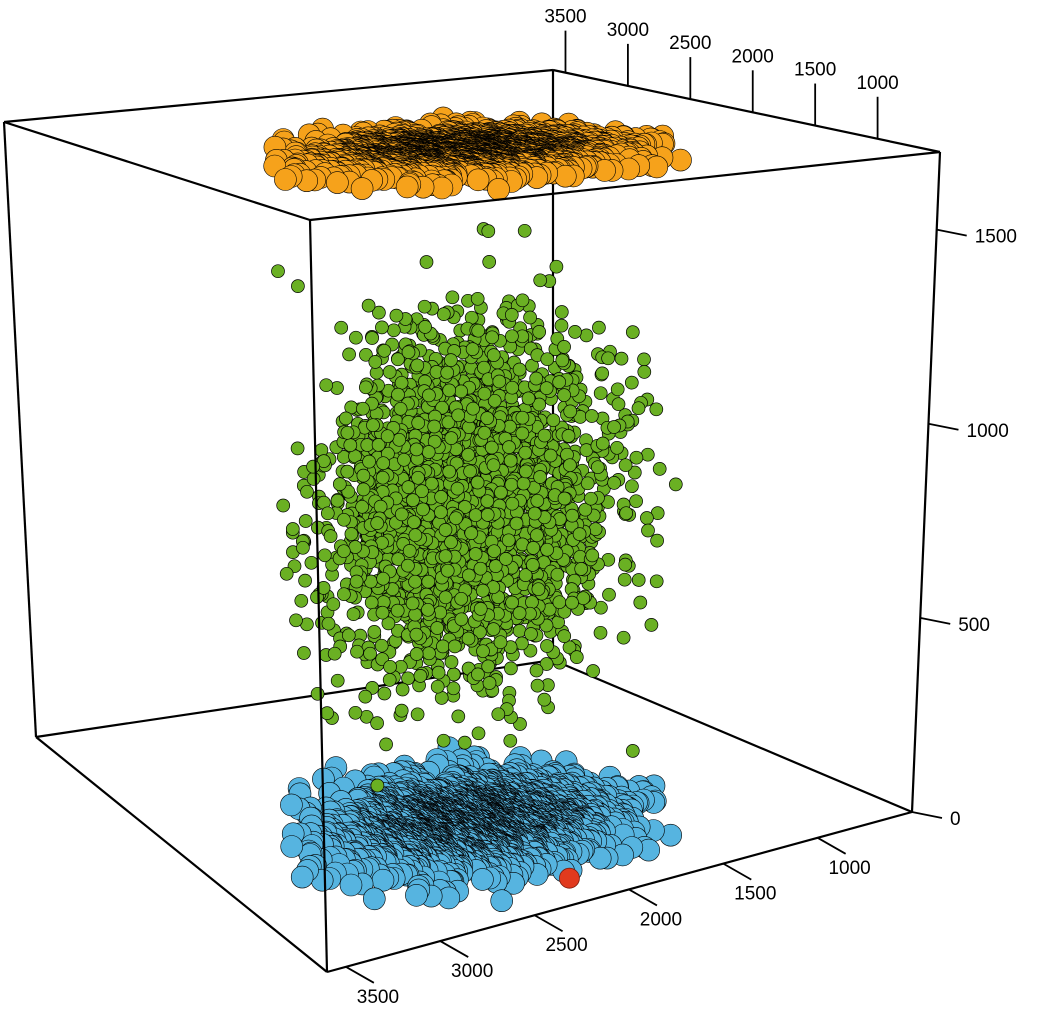 The width and height of the screenshot is (1062, 1012). What do you see at coordinates (732, 736) in the screenshot?
I see `box-edge-back-floor-right` at bounding box center [732, 736].